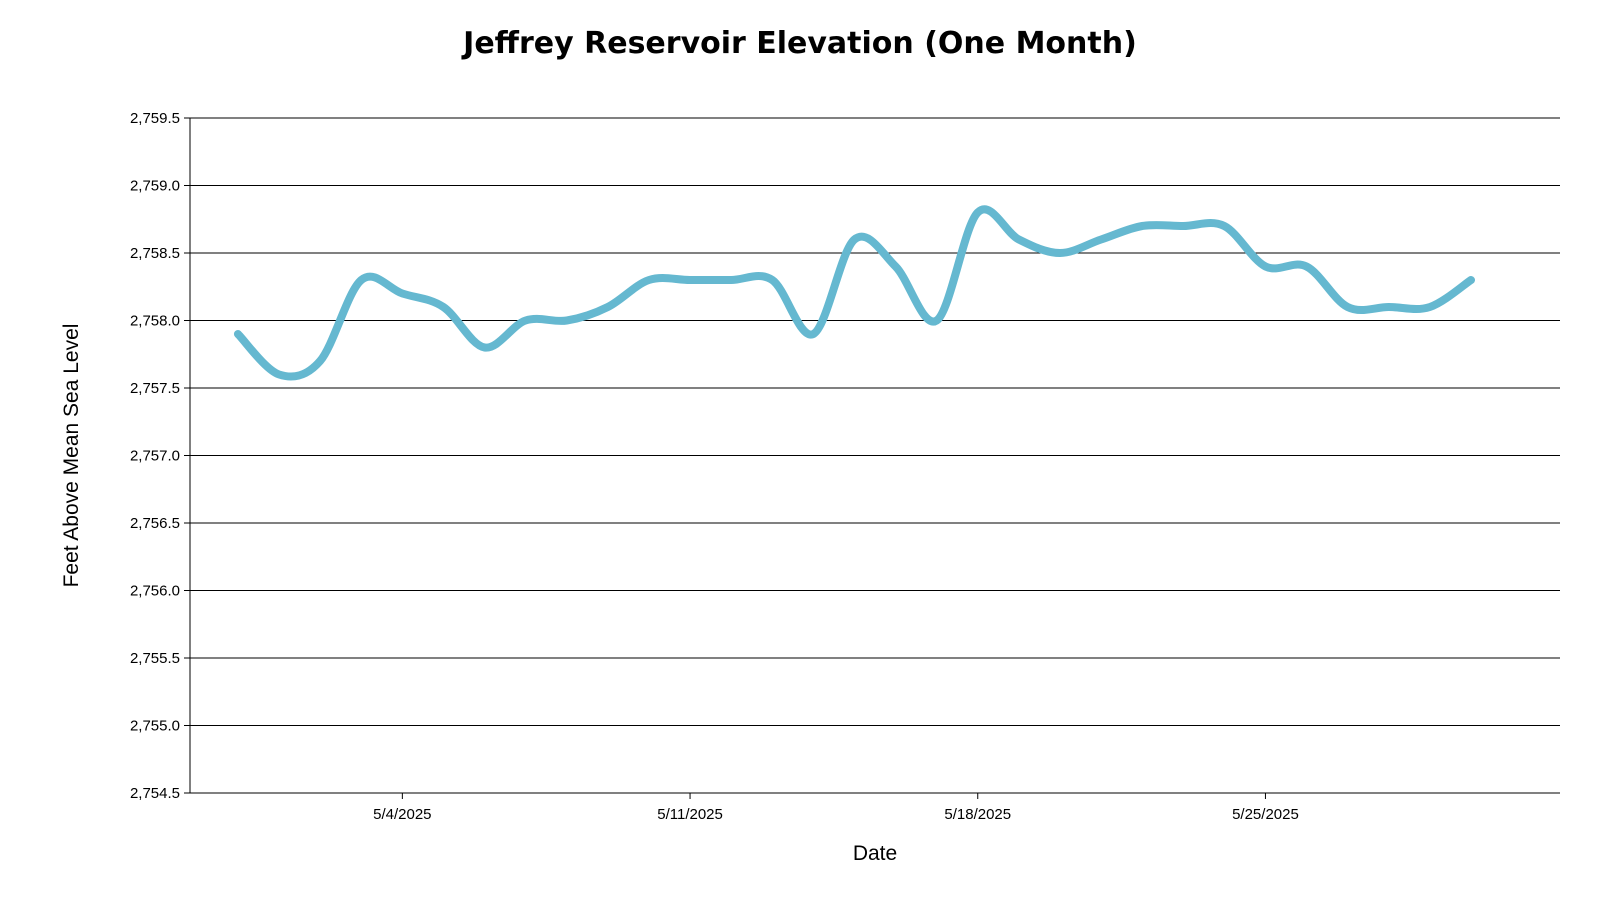 The image size is (1600, 900). I want to click on y-tick-label: 2,755.0, so click(155, 726).